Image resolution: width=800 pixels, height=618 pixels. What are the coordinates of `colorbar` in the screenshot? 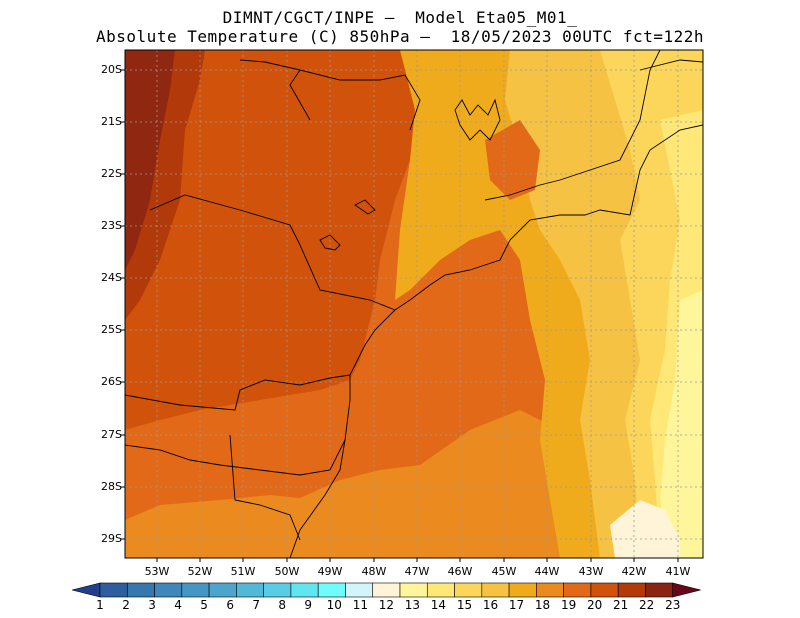 It's located at (386, 590).